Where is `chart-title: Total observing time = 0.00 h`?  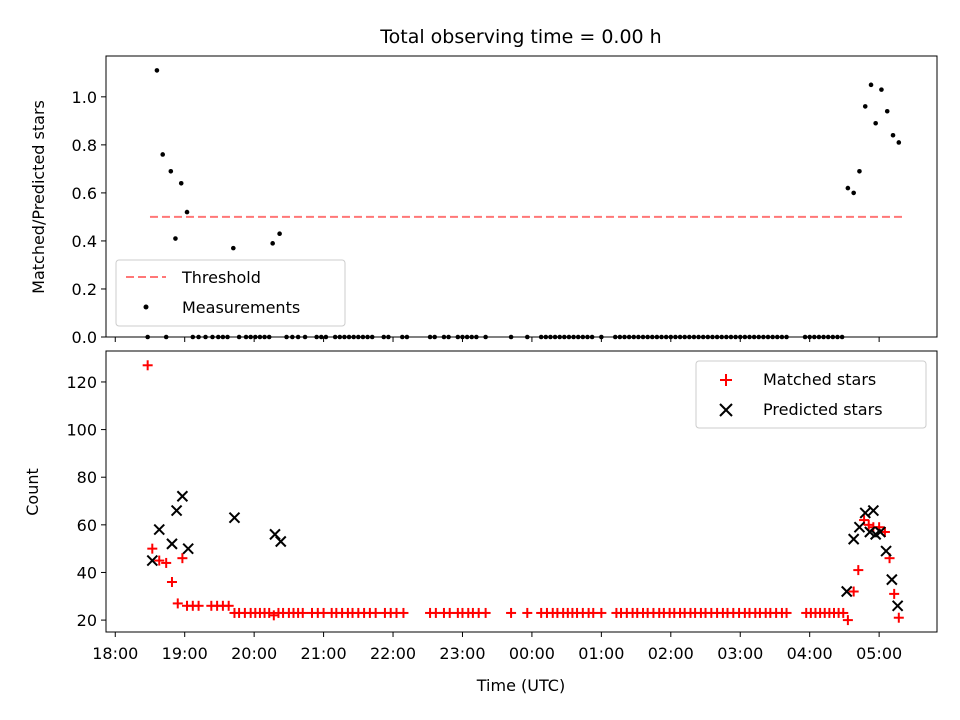
chart-title: Total observing time = 0.00 h is located at coordinates (520, 37).